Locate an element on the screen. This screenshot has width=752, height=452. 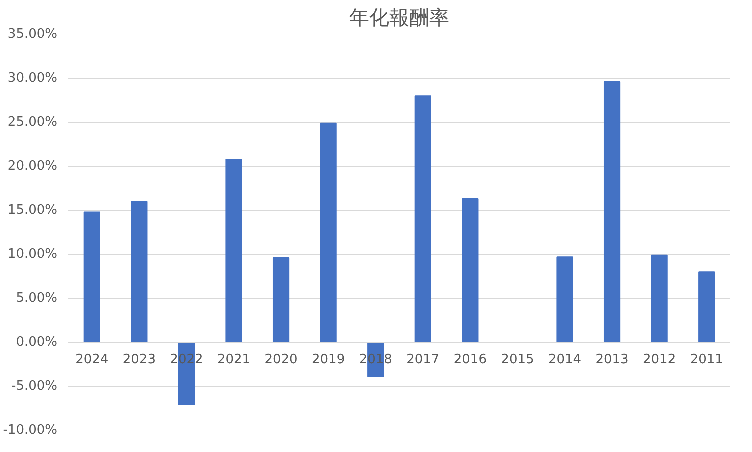
x-tick-label: 2023 is located at coordinates (139, 360).